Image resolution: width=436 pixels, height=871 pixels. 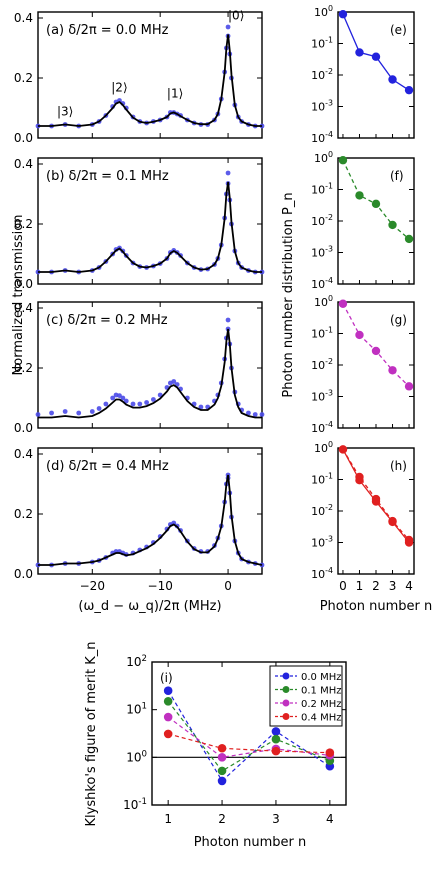 I want to click on peak-label: |1⟩, so click(x=175, y=94).